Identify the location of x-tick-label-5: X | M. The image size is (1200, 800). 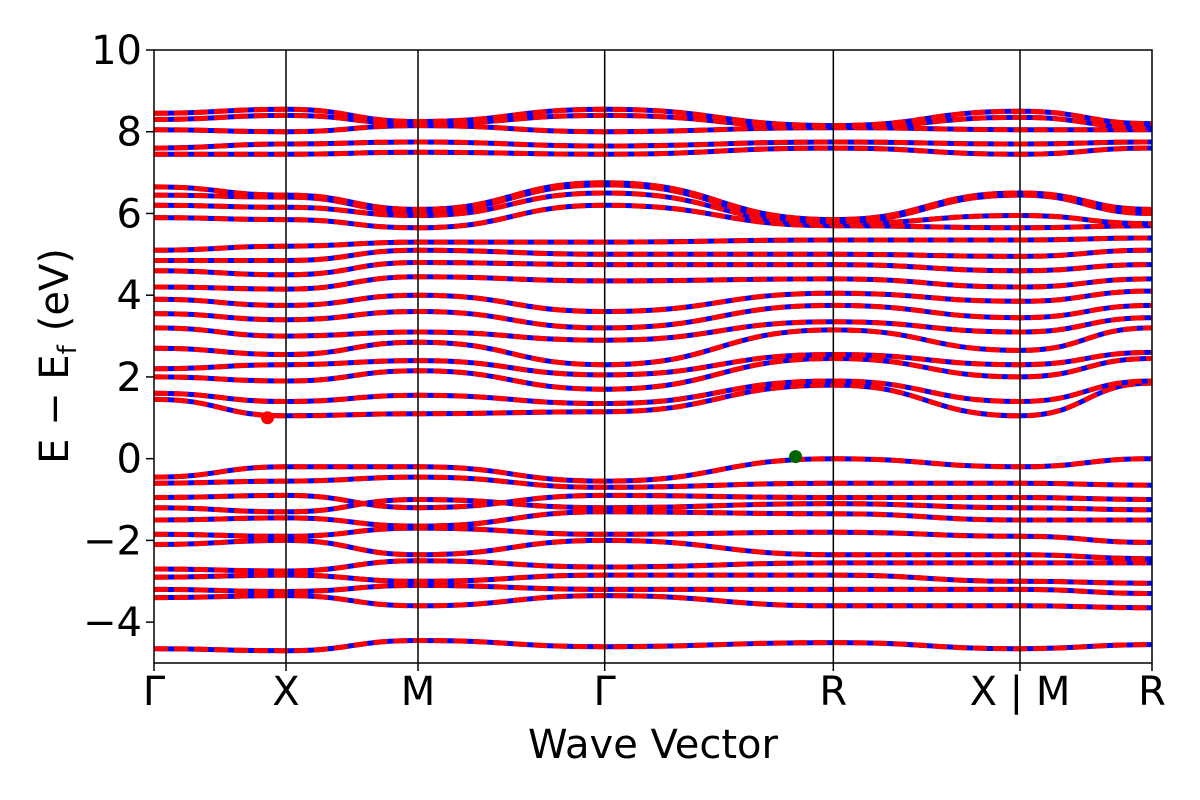
(1020, 692).